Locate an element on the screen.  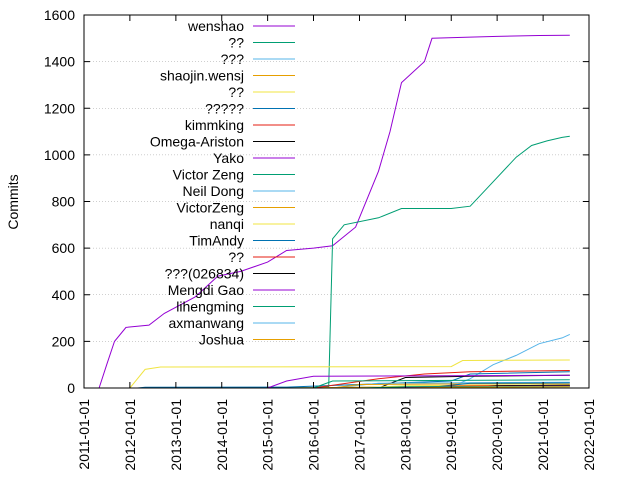
legend-label: ????? is located at coordinates (224, 109).